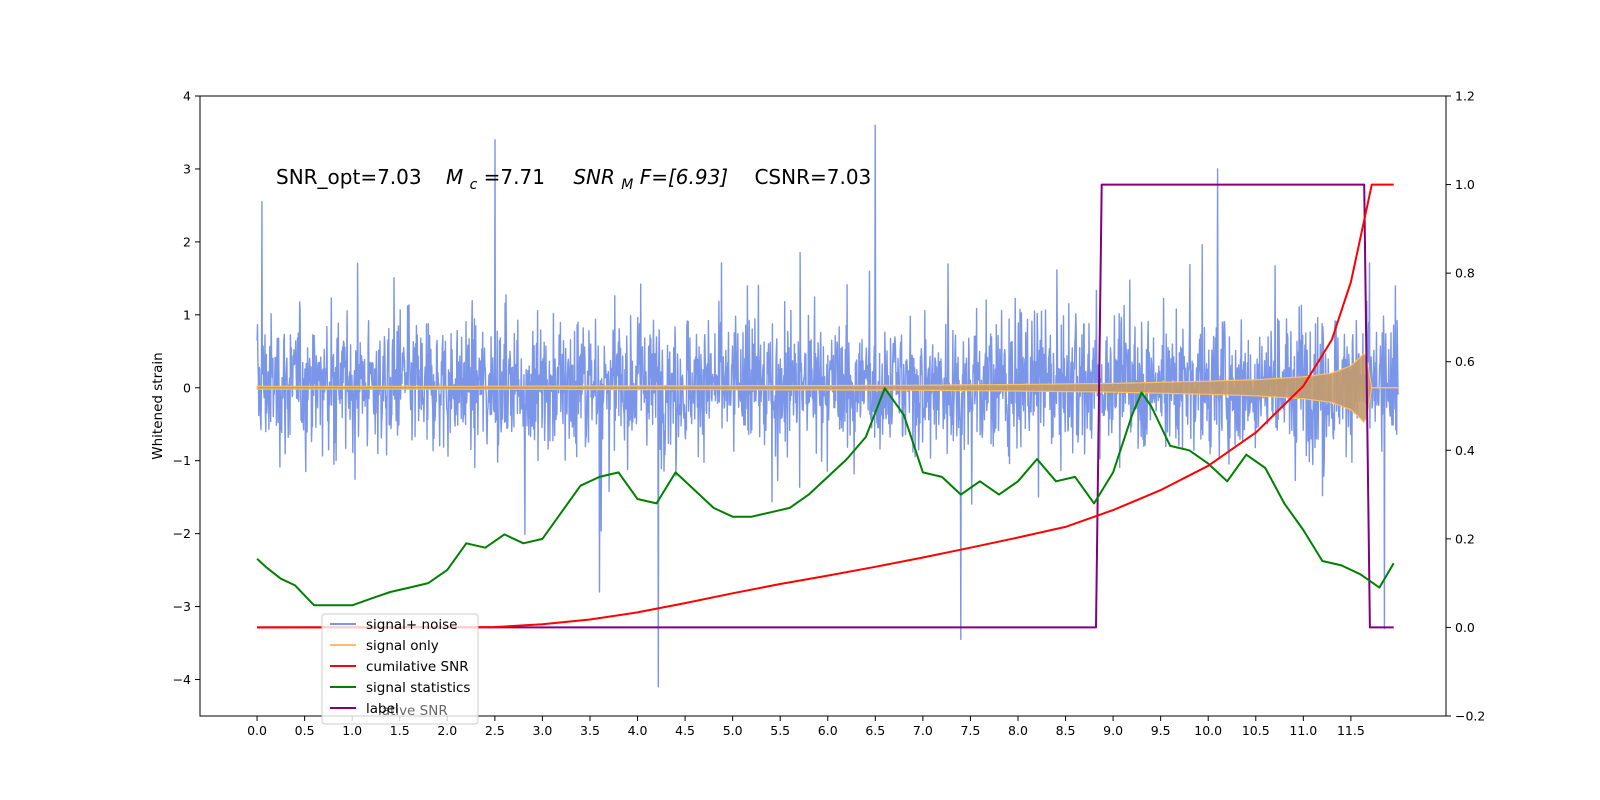 The width and height of the screenshot is (1600, 800). I want to click on x-tick-label: 4.5, so click(685, 730).